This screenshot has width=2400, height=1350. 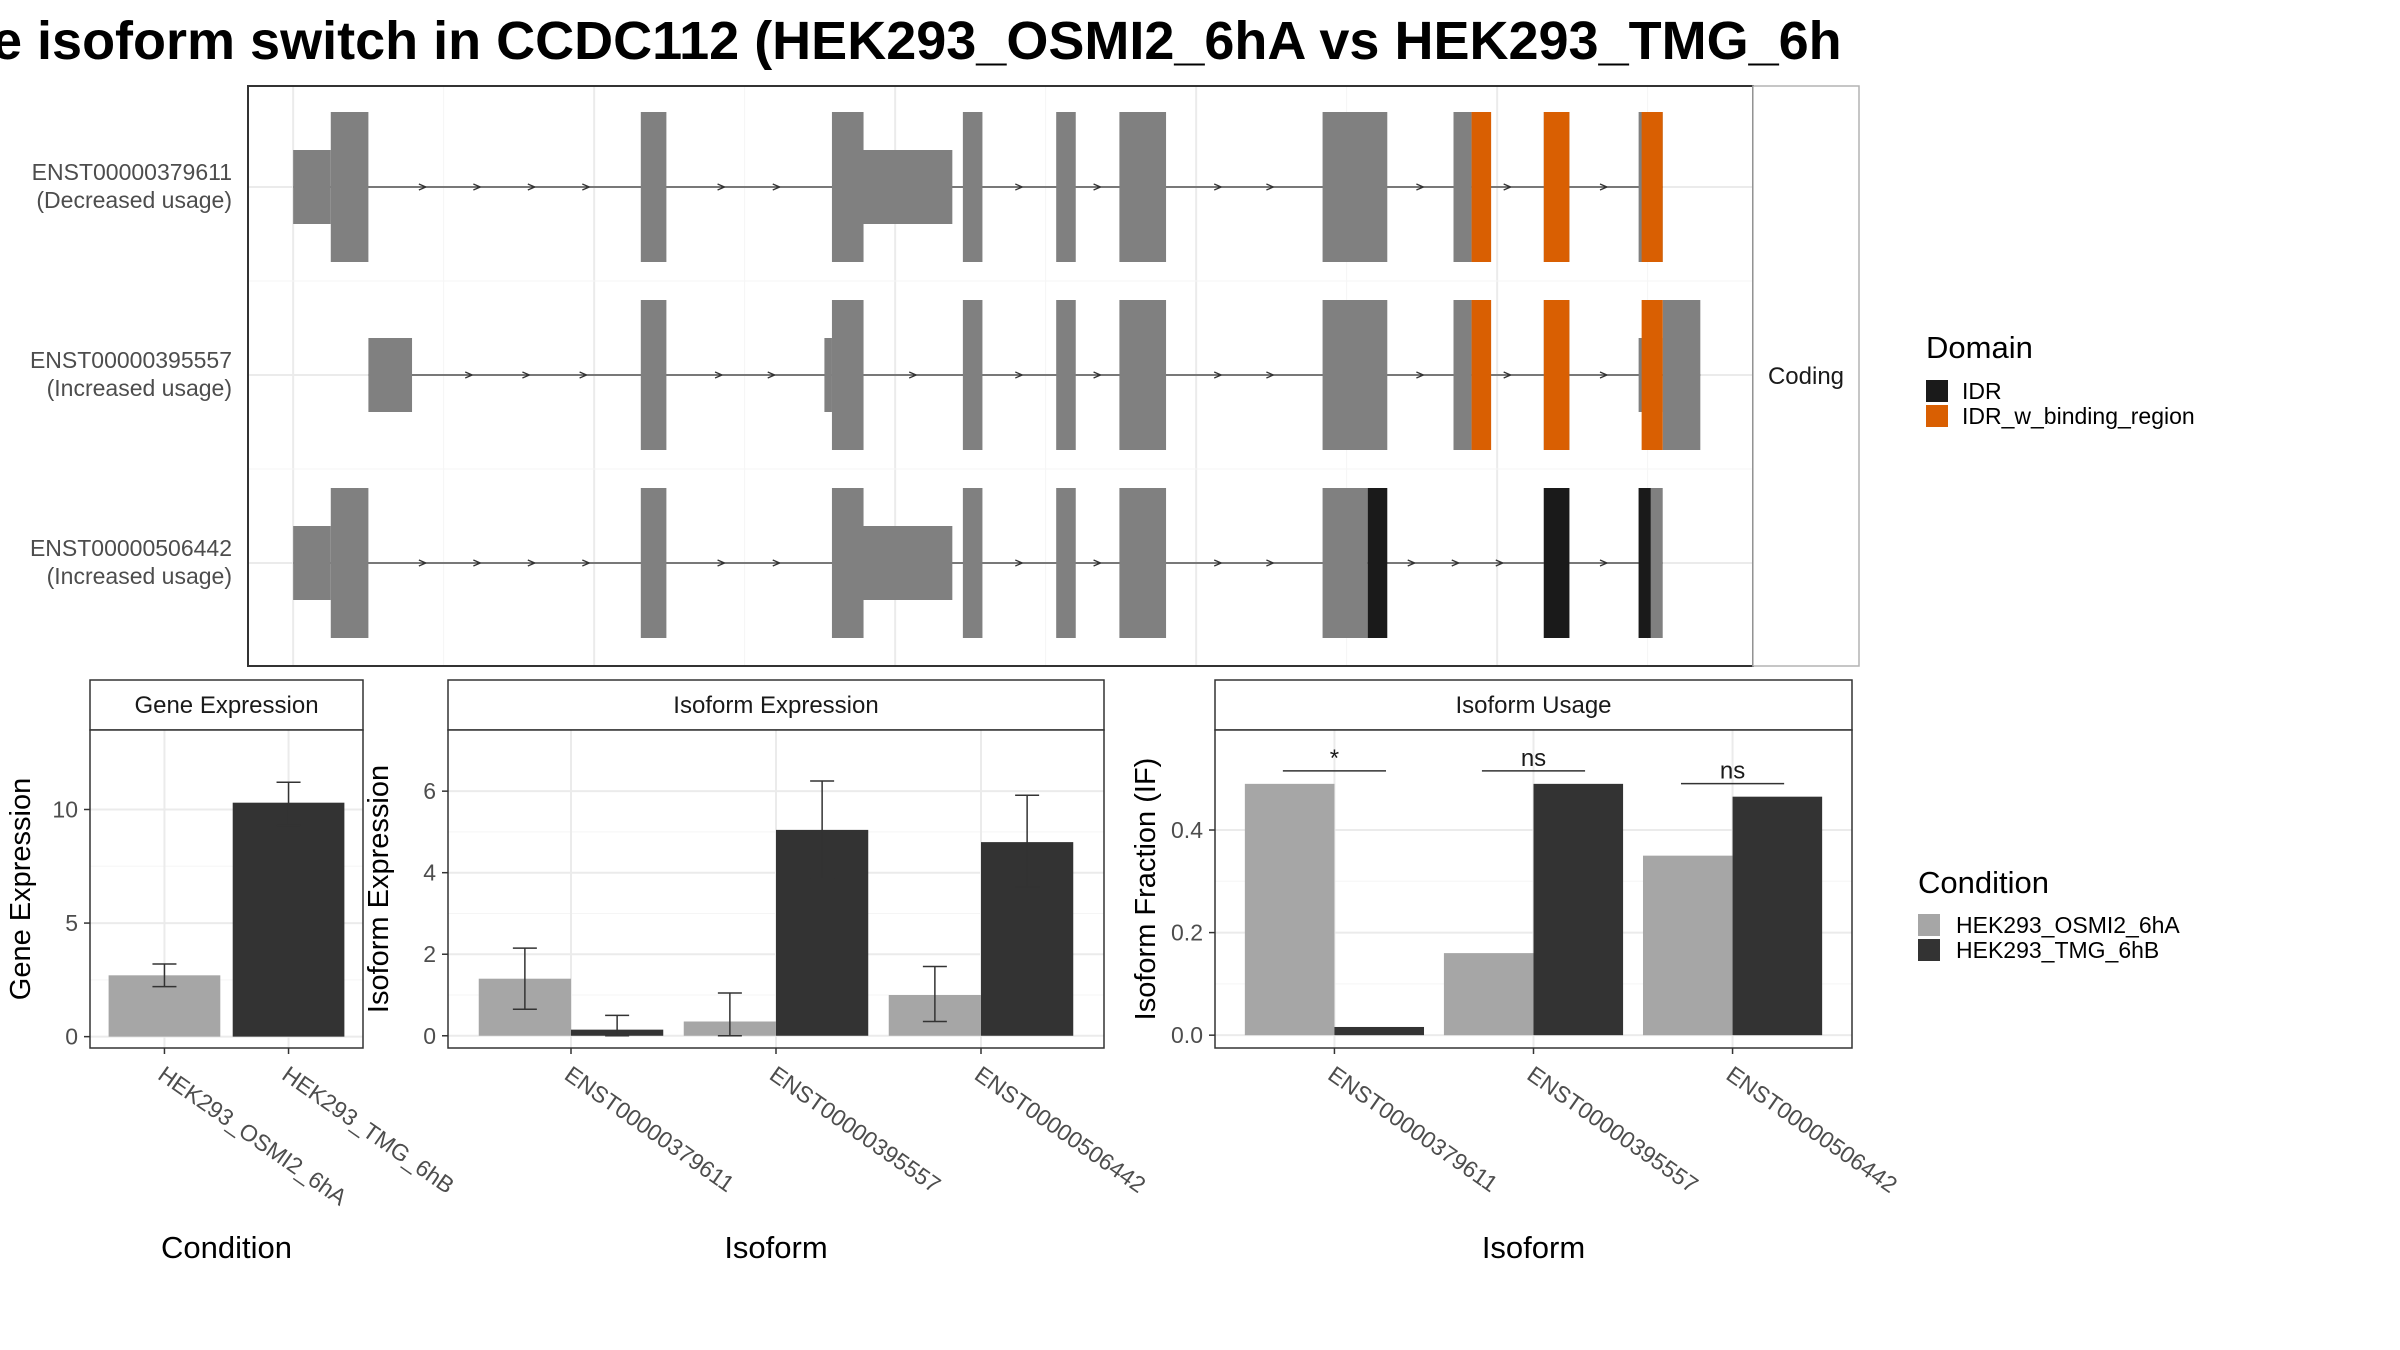 I want to click on y-tick-label: 0.2, so click(x=1187, y=933).